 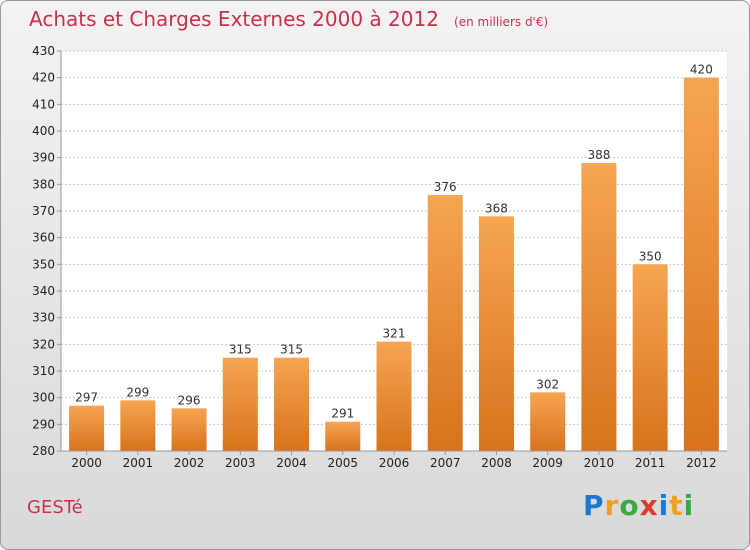 I want to click on bar-value-label: 321, so click(x=394, y=334).